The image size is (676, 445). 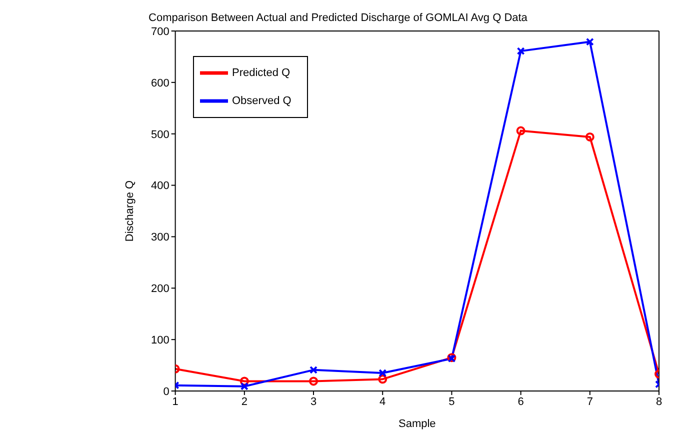 I want to click on x-tick-label: 8, so click(x=659, y=402).